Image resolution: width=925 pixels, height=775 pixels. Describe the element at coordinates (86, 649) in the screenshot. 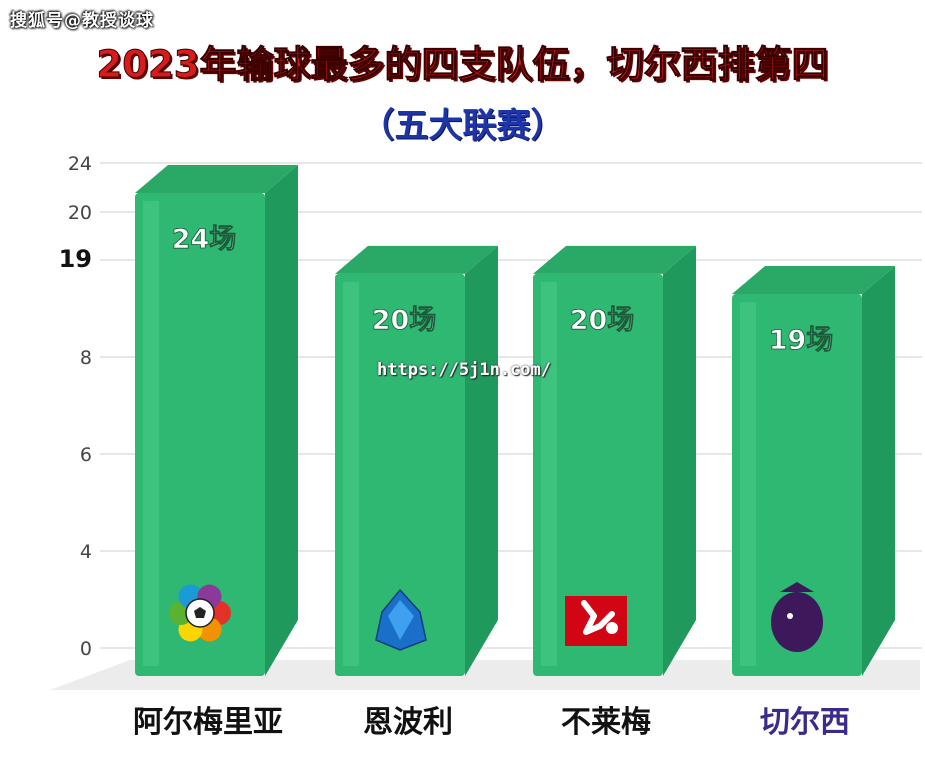

I see `y-tick-label: 0` at that location.